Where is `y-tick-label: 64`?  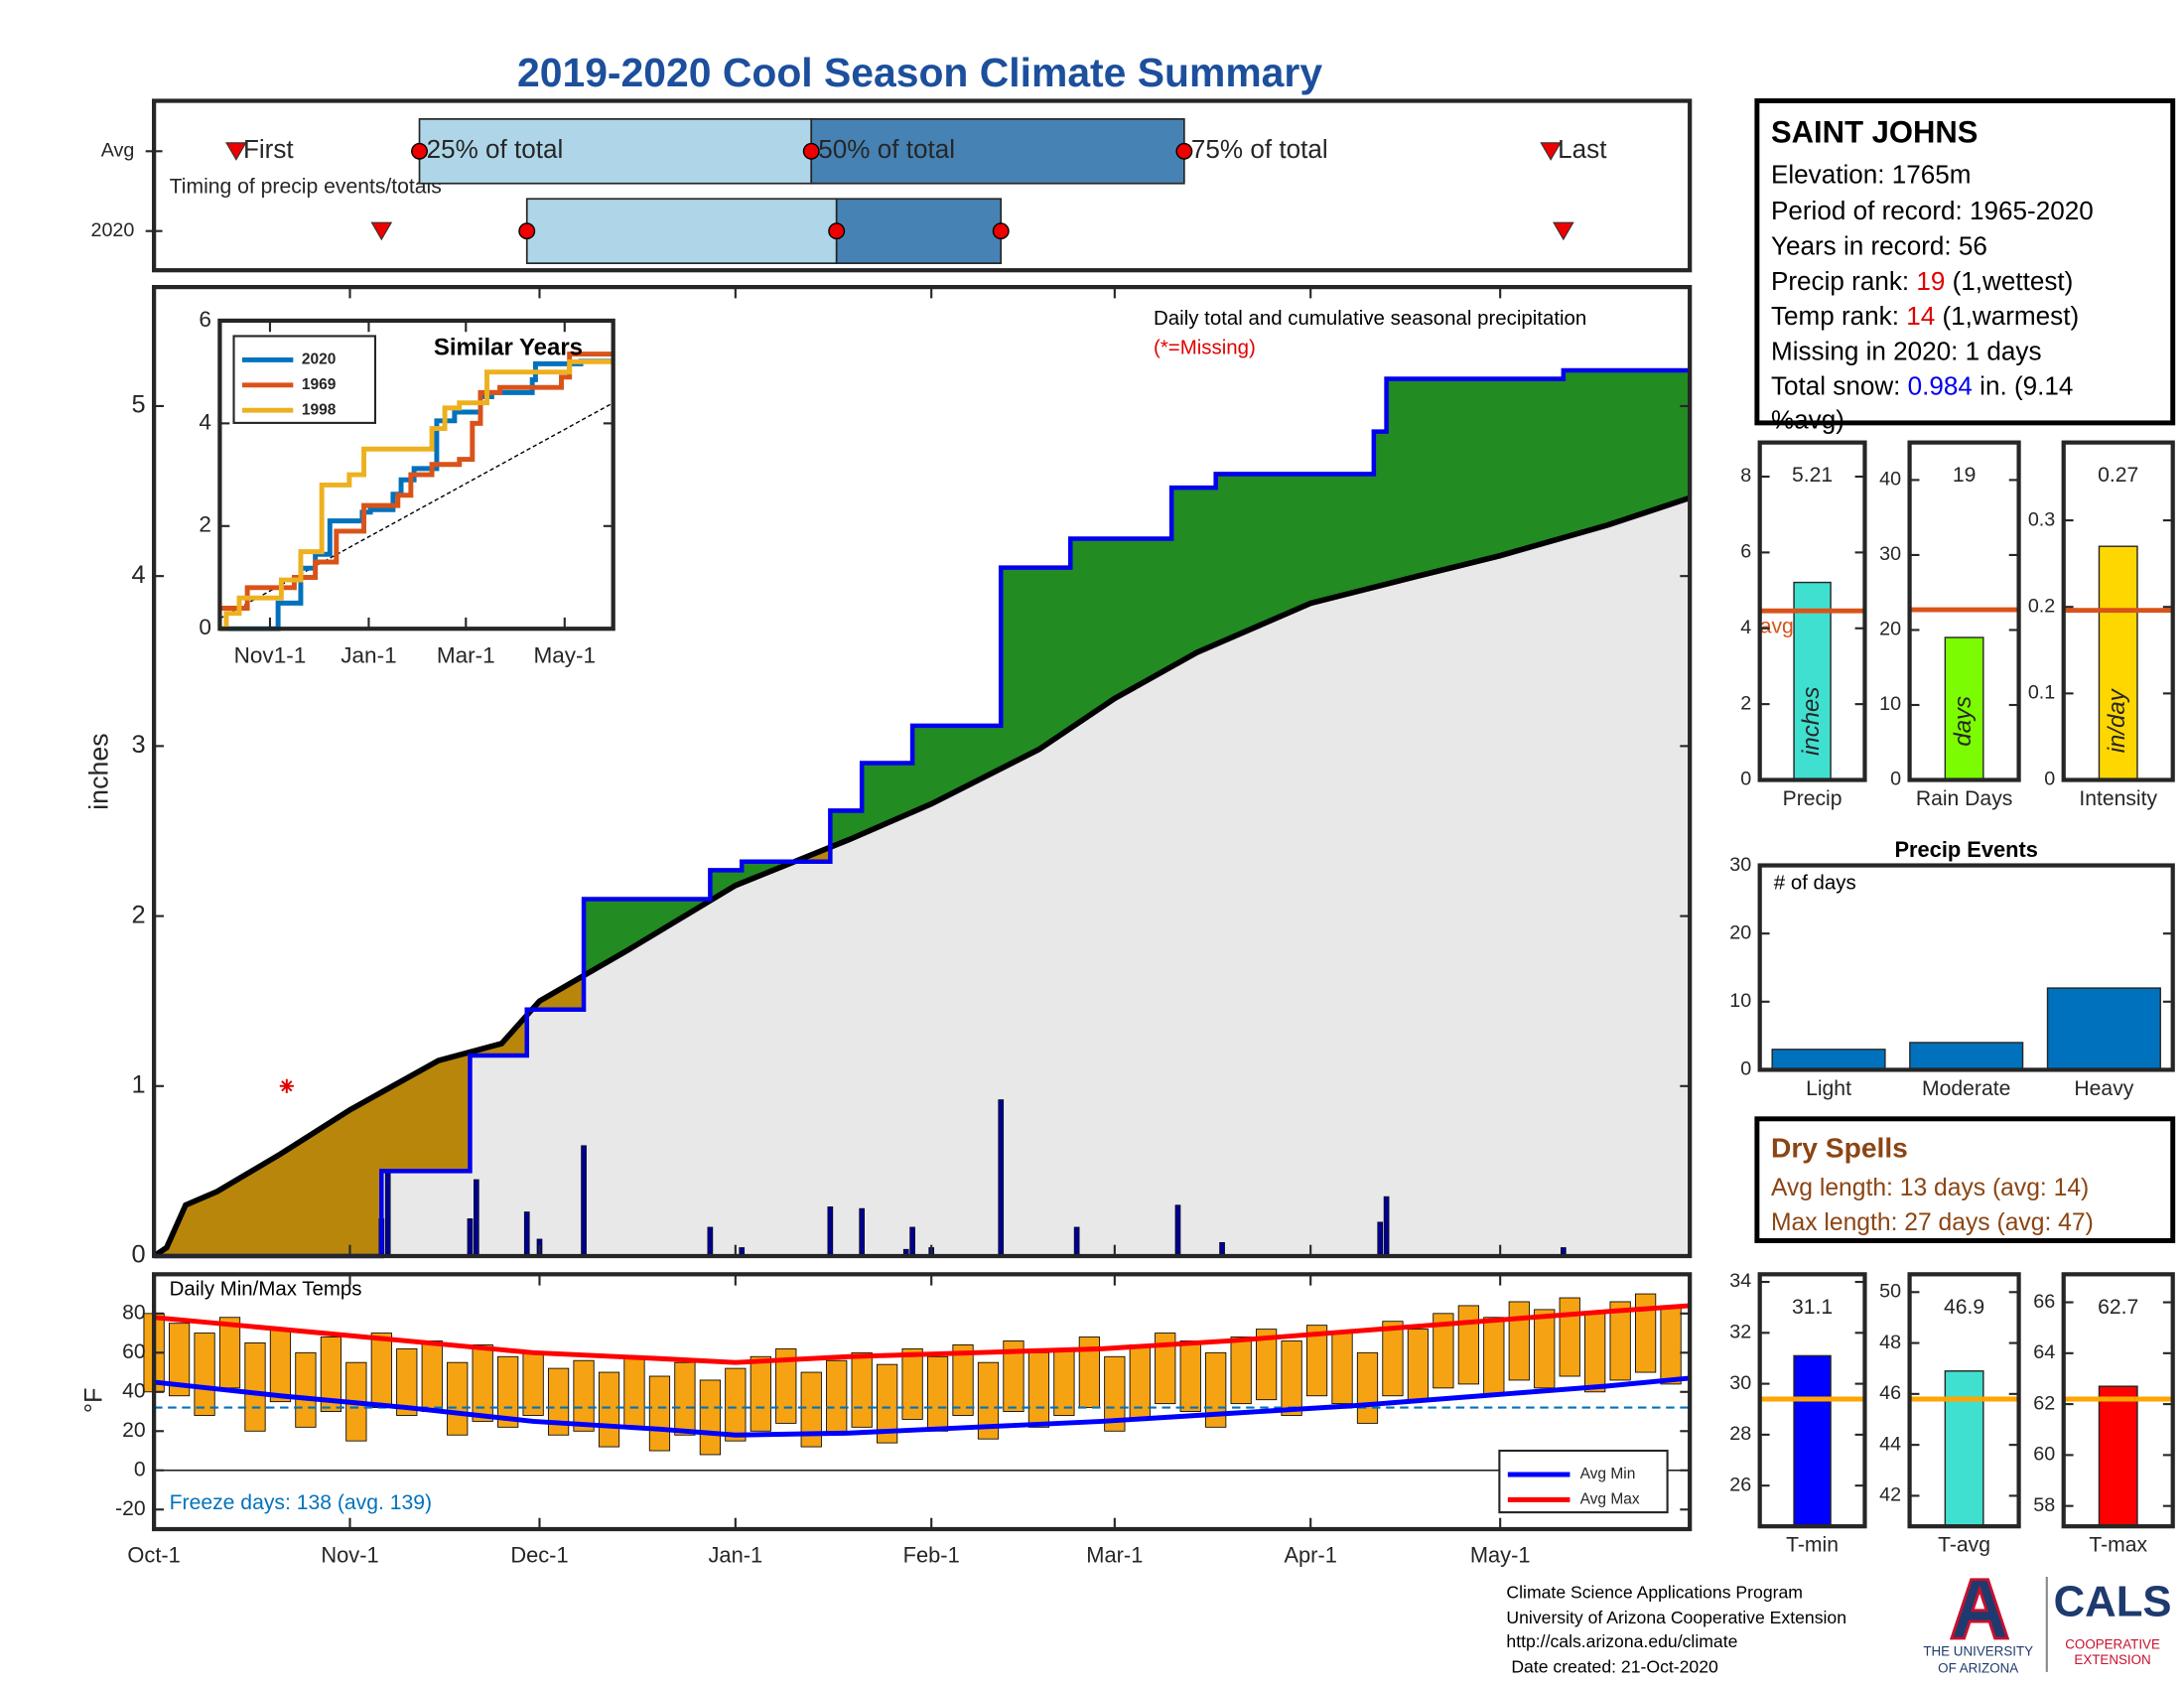
y-tick-label: 64 is located at coordinates (2044, 1352).